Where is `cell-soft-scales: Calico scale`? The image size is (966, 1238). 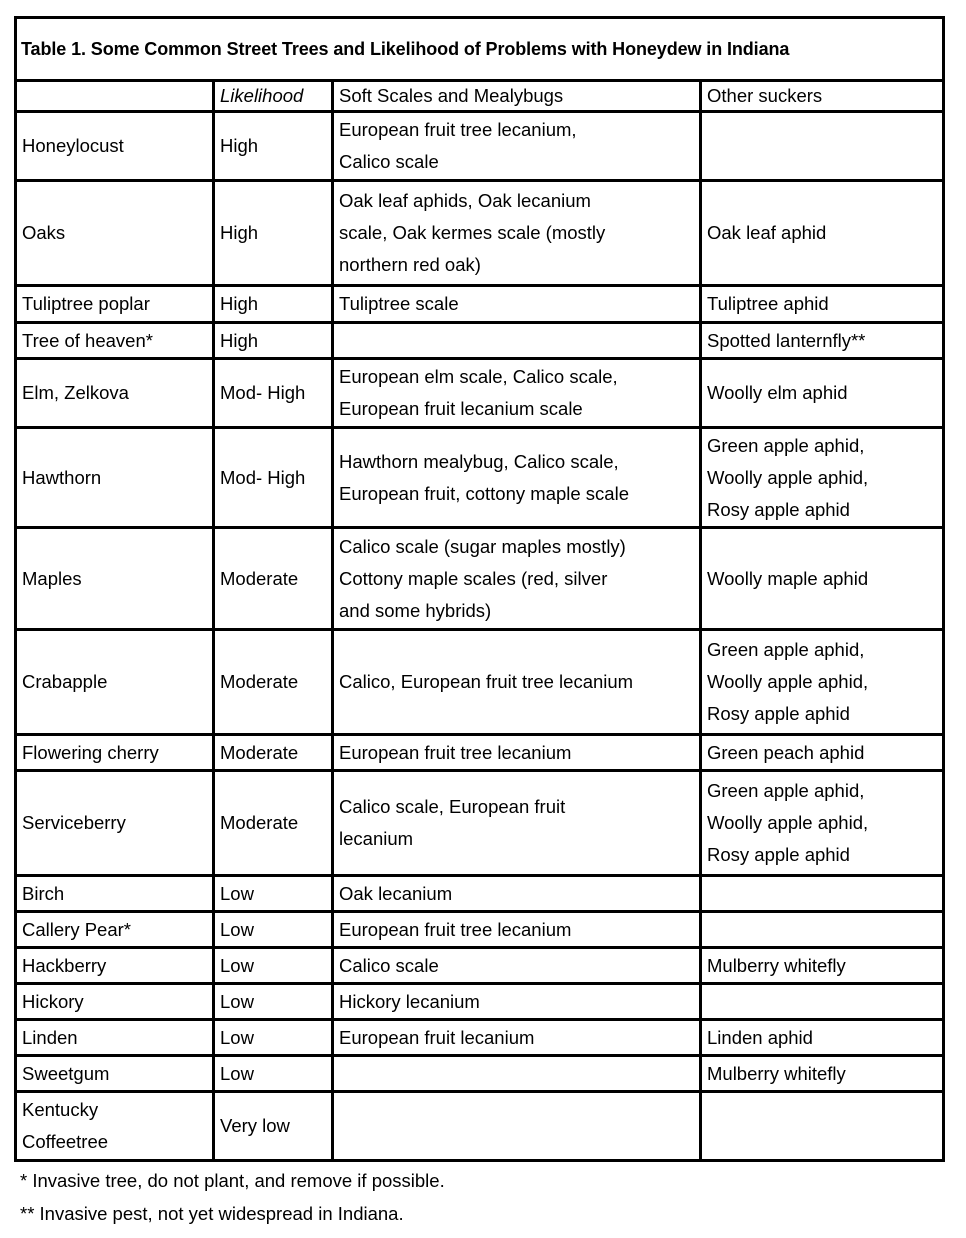
cell-soft-scales: Calico scale is located at coordinates (516, 965).